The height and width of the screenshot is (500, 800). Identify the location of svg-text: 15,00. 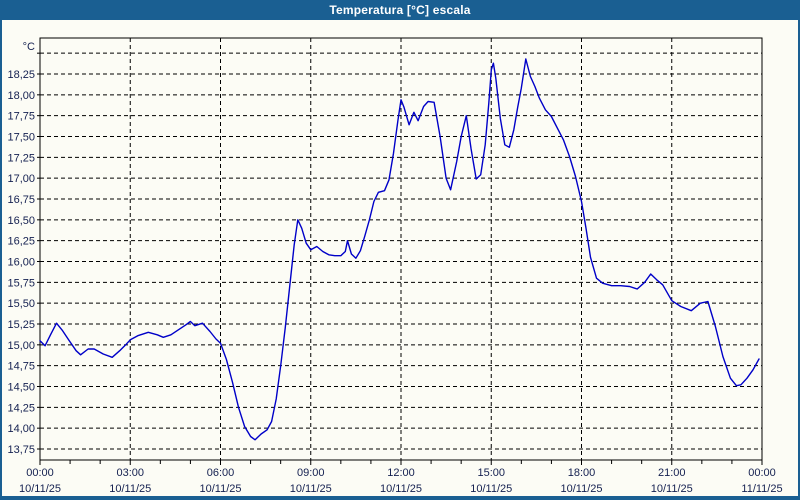
(21, 346).